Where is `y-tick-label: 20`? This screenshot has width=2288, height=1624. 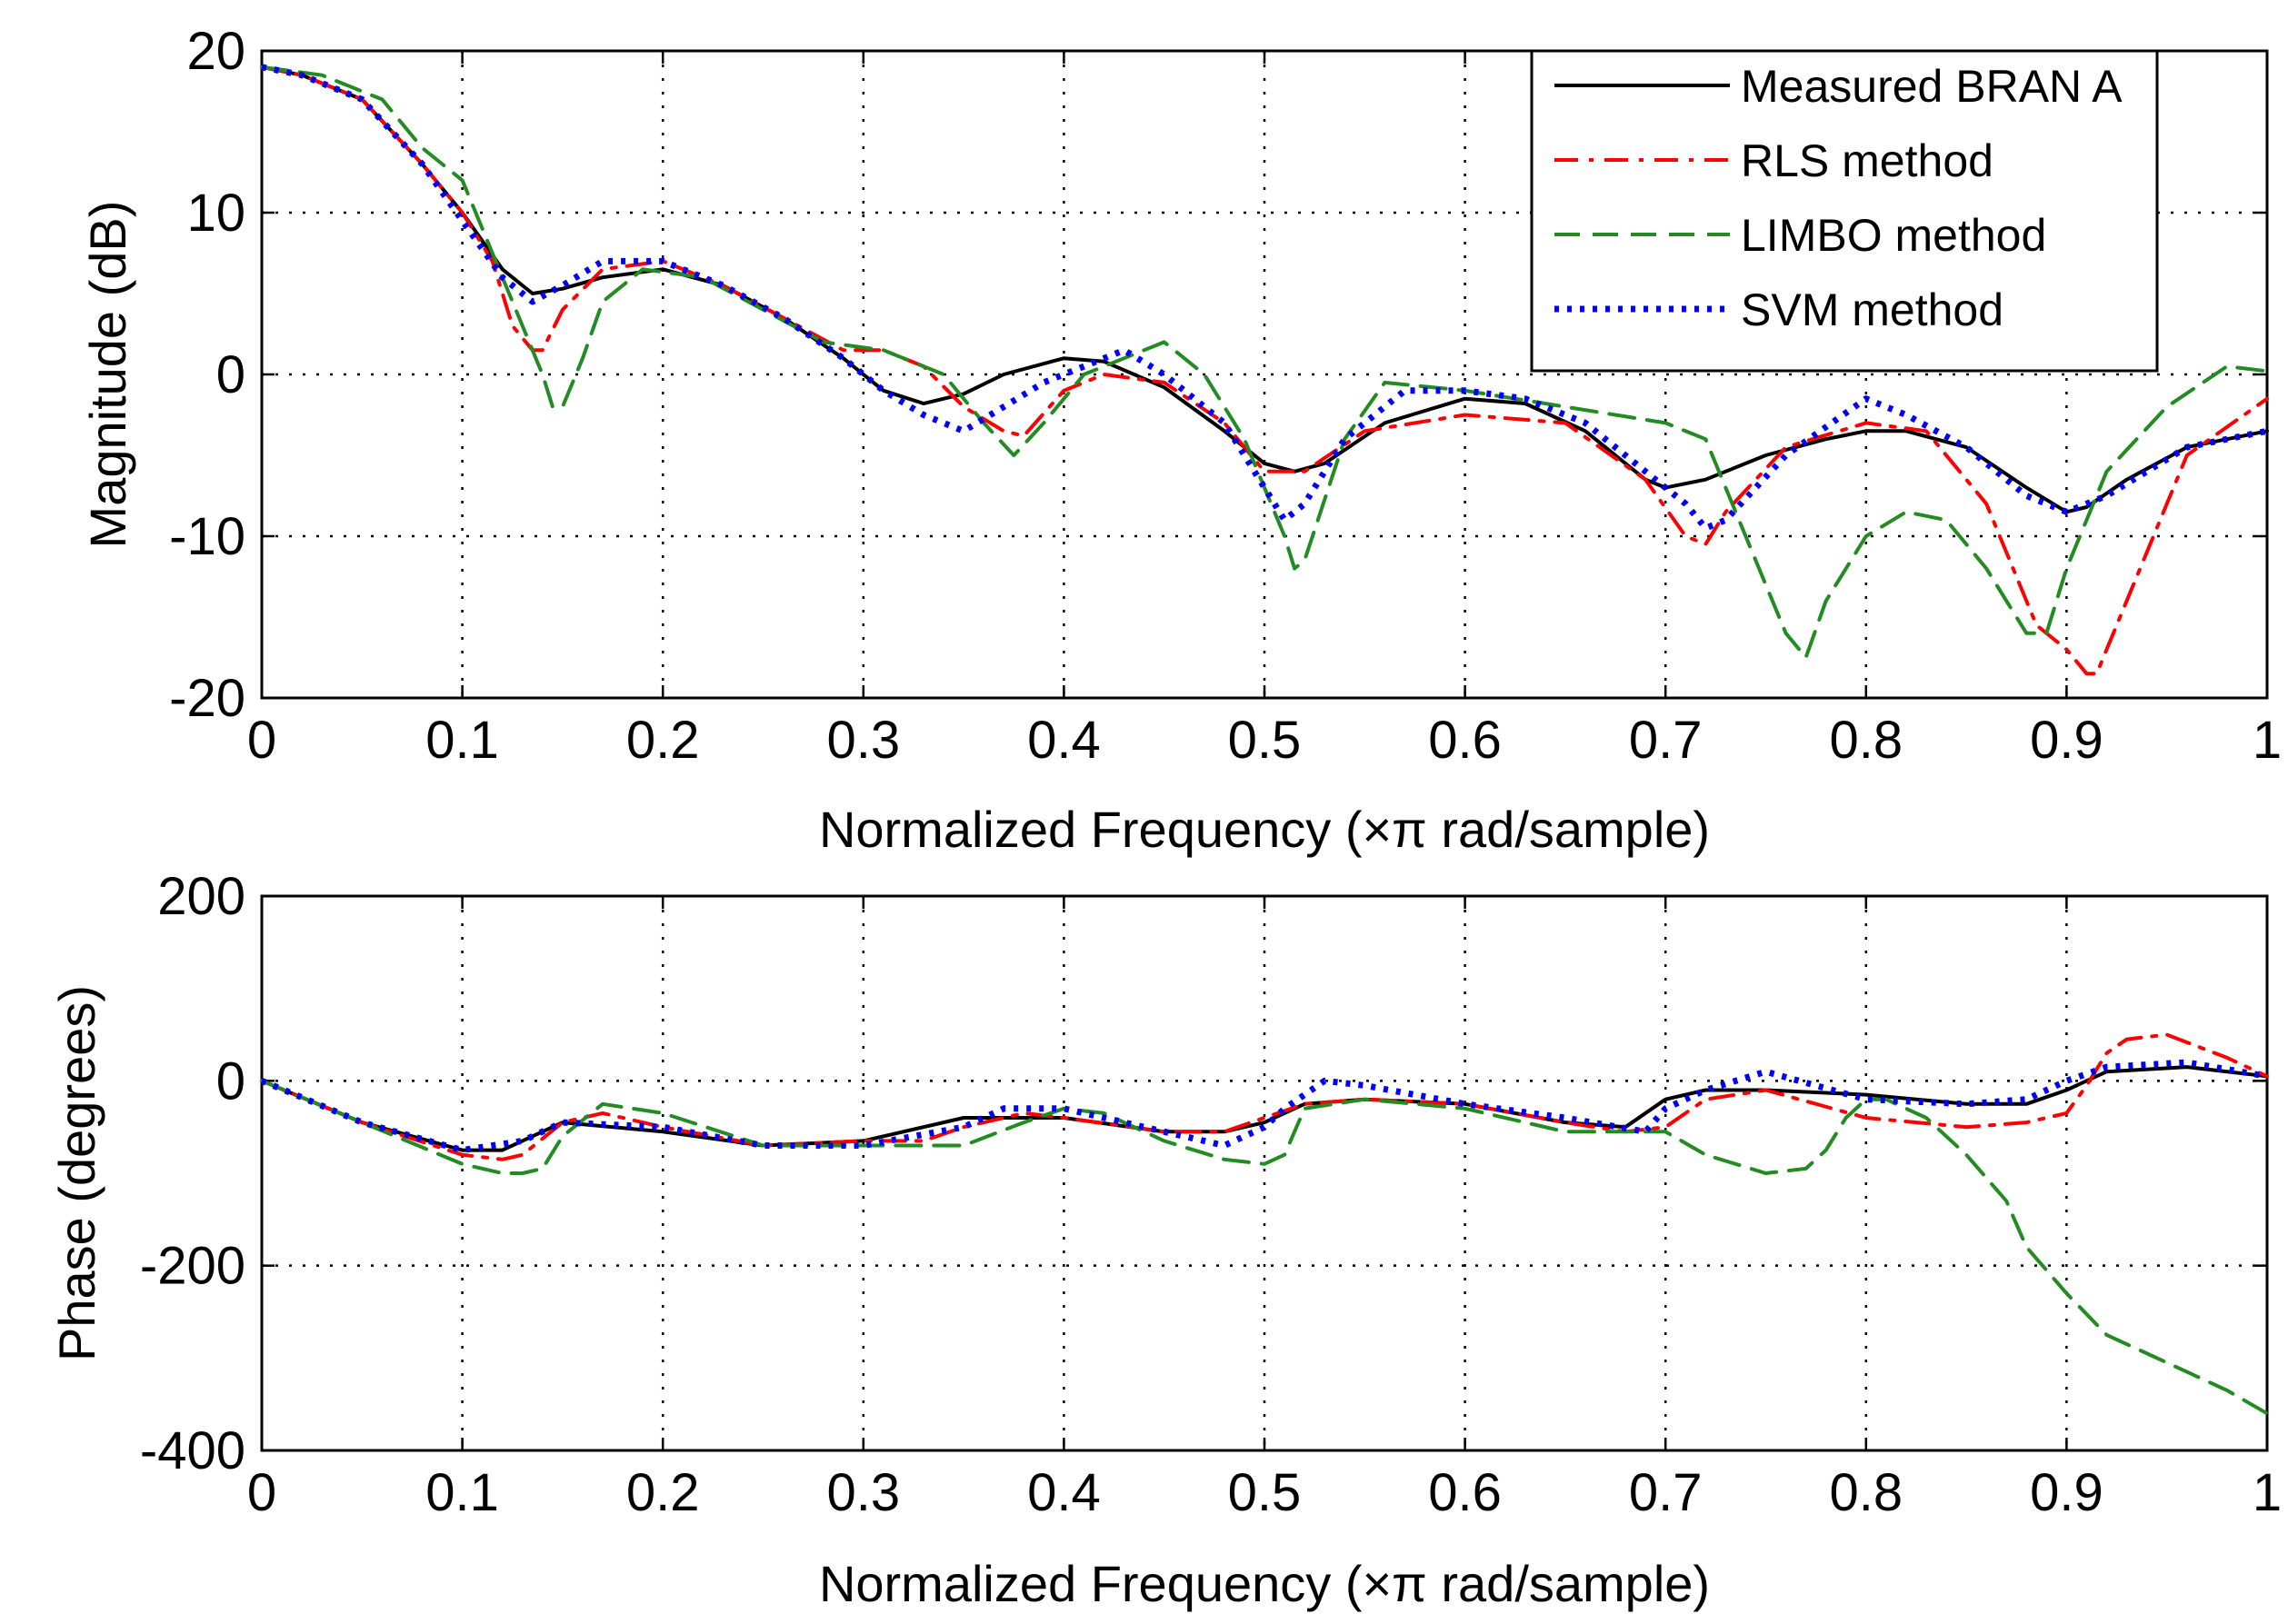
y-tick-label: 20 is located at coordinates (215, 51).